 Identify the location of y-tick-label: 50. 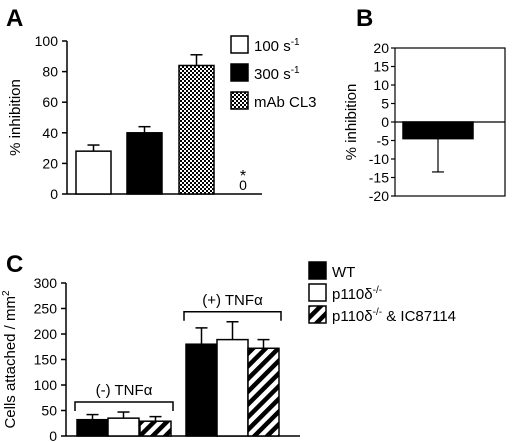
(49, 411).